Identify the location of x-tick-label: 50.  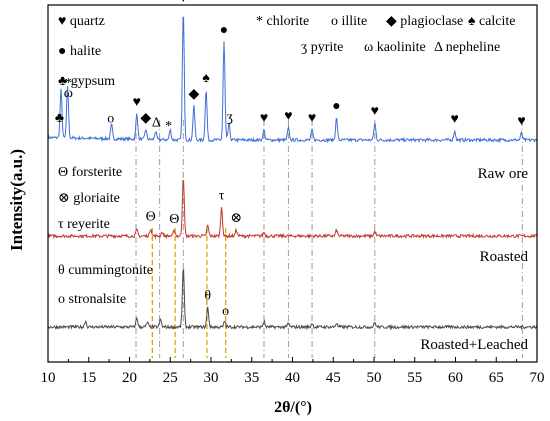
(374, 378).